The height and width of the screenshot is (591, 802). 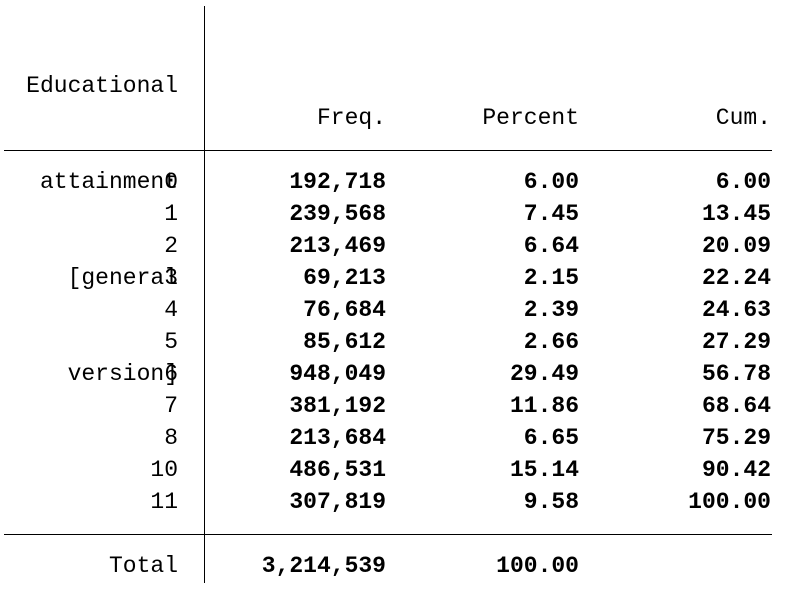 What do you see at coordinates (736, 406) in the screenshot?
I see `row-cum: 68.64` at bounding box center [736, 406].